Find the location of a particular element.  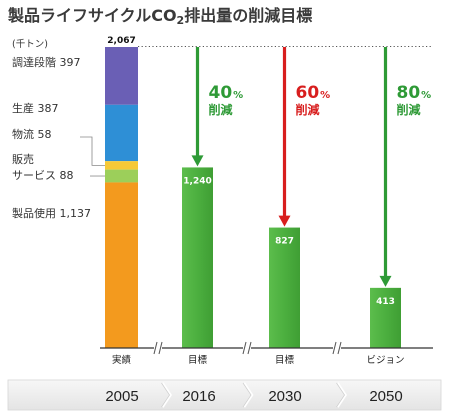

year-timeline: 2005 2016 2030 2050 is located at coordinates (254, 395).